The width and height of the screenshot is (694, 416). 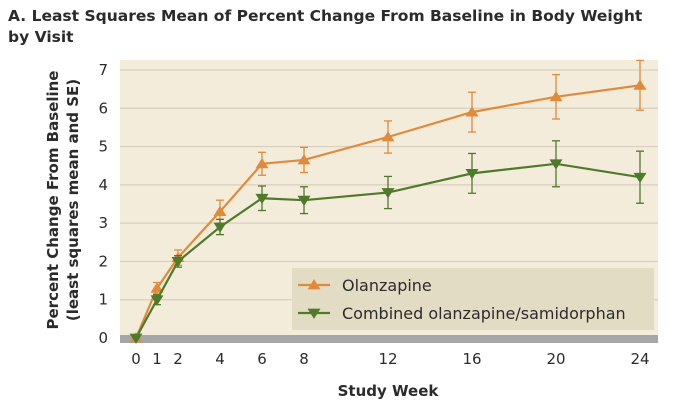 What do you see at coordinates (103, 185) in the screenshot?
I see `y-tick-label-4: 4` at bounding box center [103, 185].